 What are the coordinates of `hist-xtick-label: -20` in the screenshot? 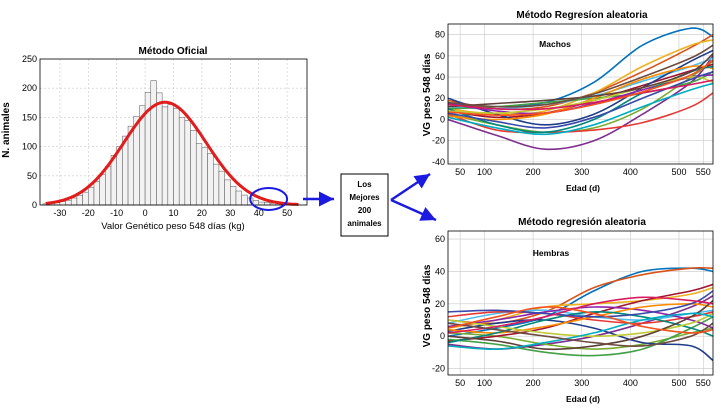 It's located at (88, 213).